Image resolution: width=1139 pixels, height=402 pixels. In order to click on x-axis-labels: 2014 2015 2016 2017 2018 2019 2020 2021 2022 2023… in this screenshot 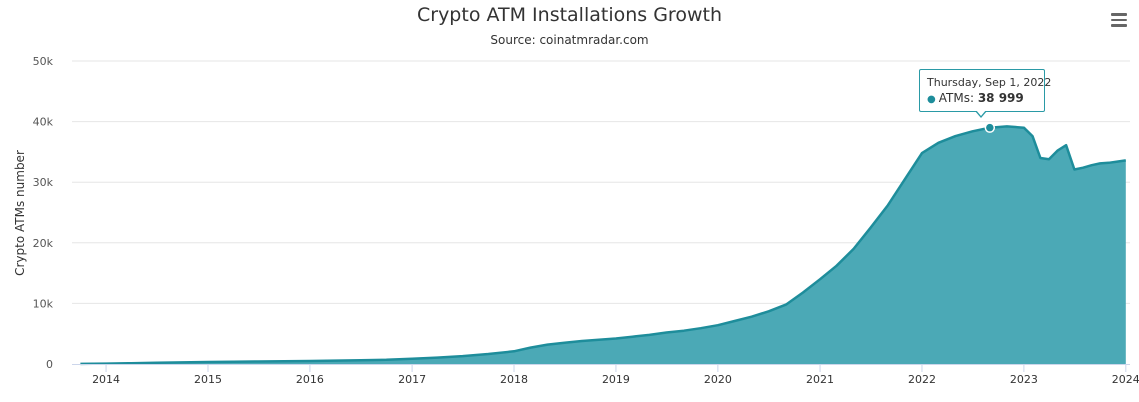, I will do `click(615, 379)`.